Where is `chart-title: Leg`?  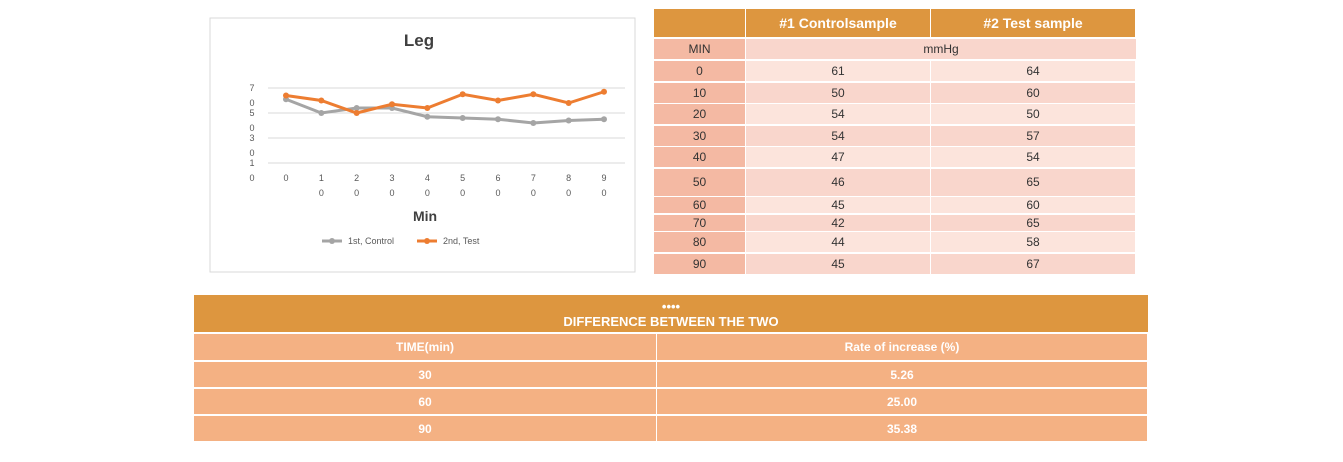
chart-title: Leg is located at coordinates (419, 40).